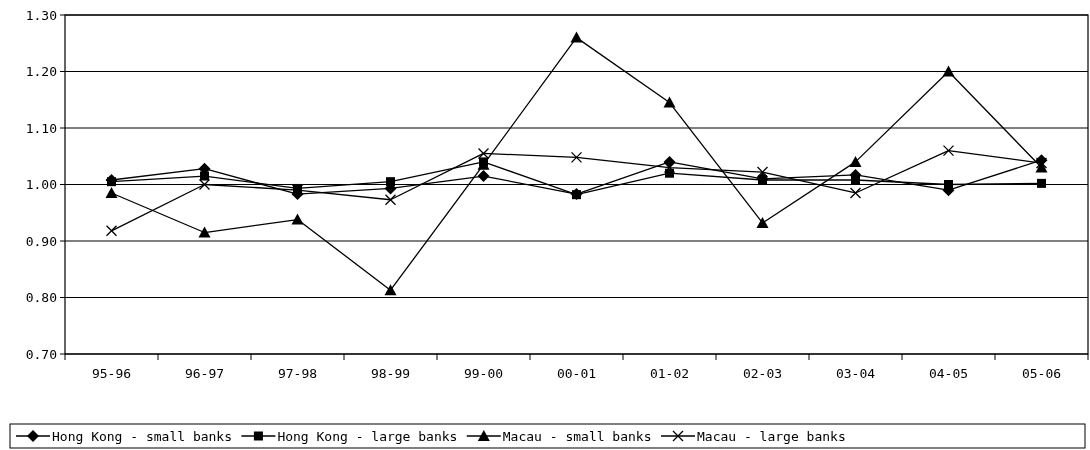  What do you see at coordinates (948, 373) in the screenshot?
I see `x-tick-label: 04-05` at bounding box center [948, 373].